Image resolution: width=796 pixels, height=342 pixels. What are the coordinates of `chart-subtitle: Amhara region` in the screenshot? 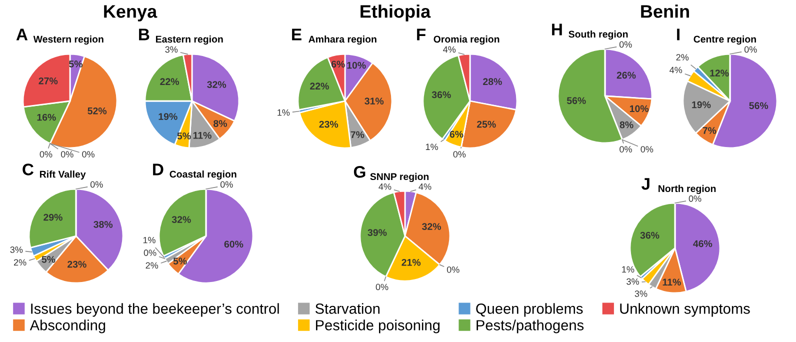 It's located at (342, 40).